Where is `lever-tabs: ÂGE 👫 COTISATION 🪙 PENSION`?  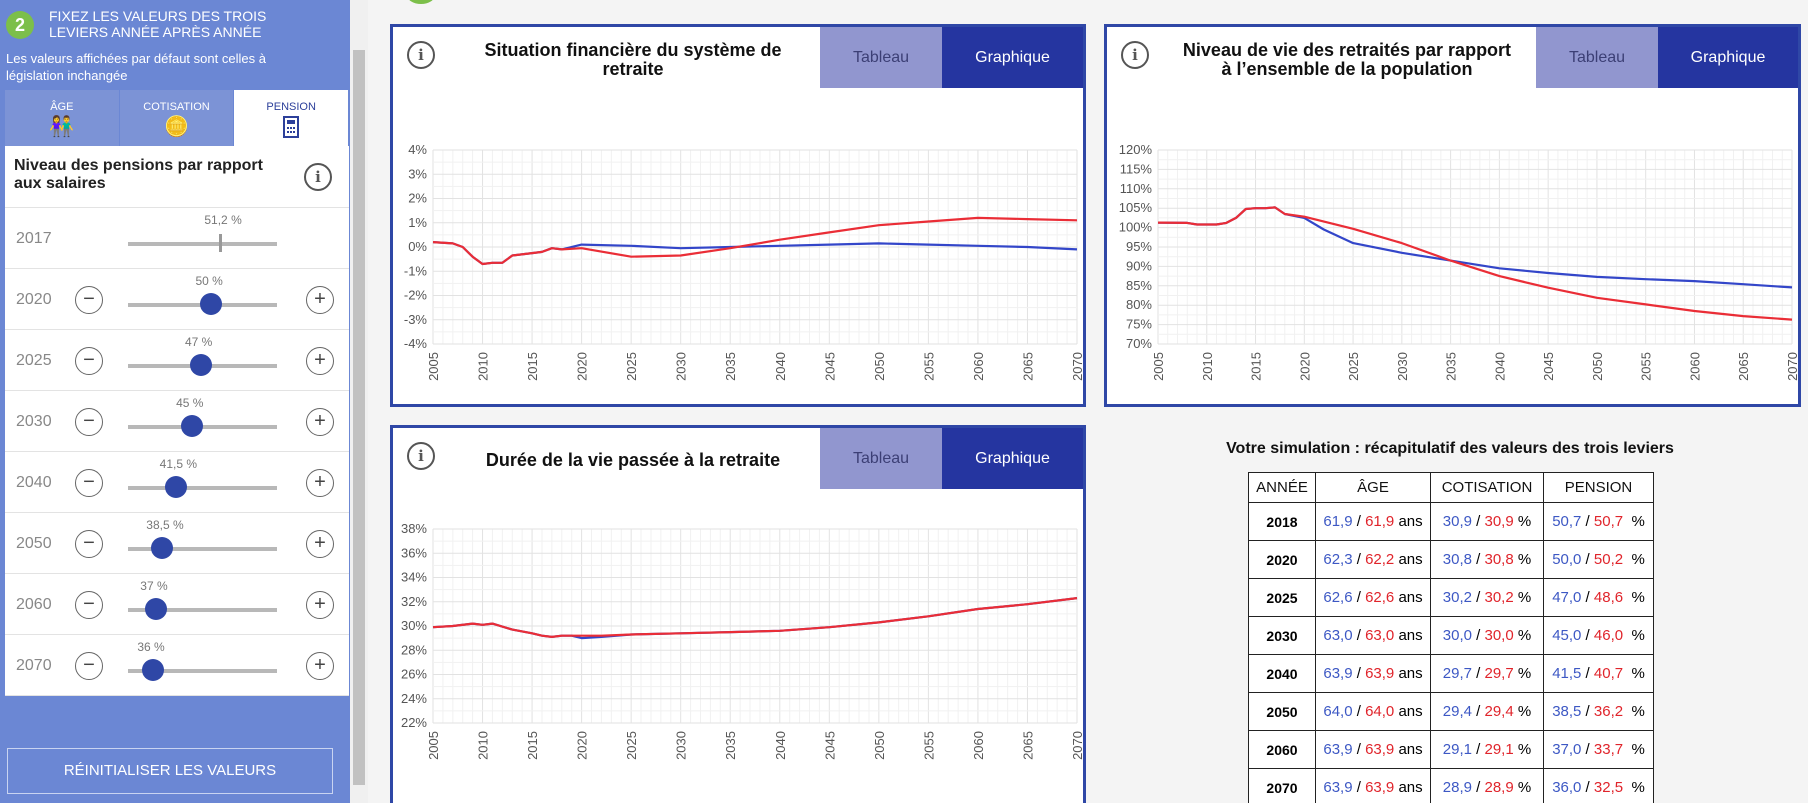
lever-tabs: ÂGE 👫 COTISATION 🪙 PENSION is located at coordinates (177, 118).